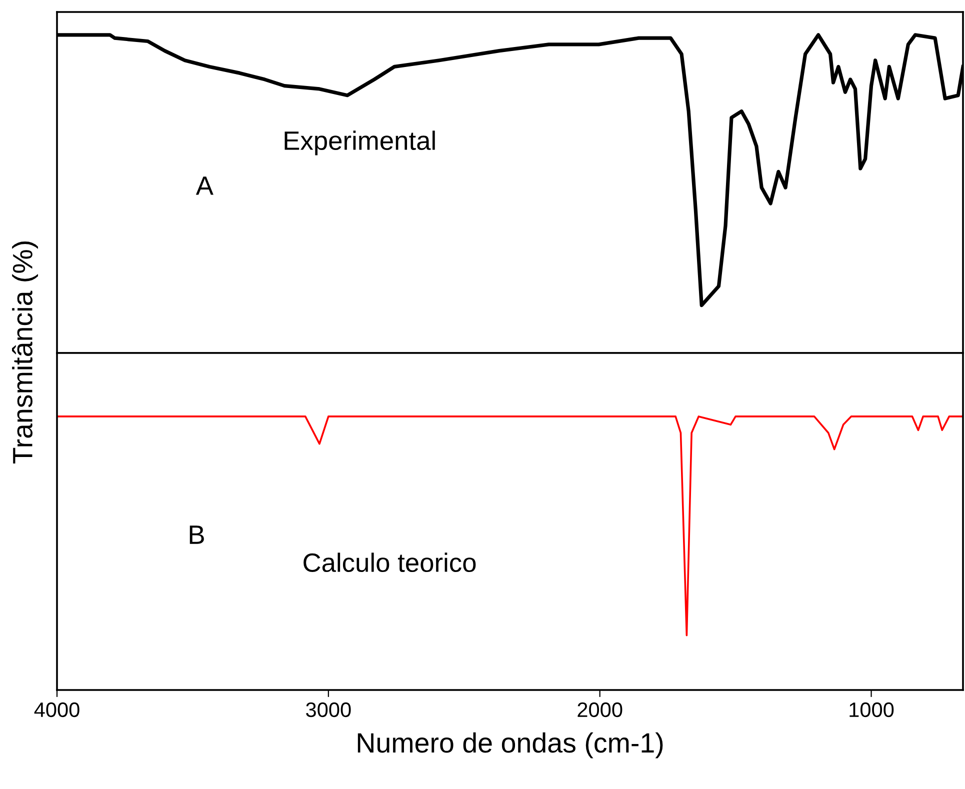 This screenshot has height=789, width=965. Describe the element at coordinates (328, 710) in the screenshot. I see `x-tick-label: 3000` at that location.